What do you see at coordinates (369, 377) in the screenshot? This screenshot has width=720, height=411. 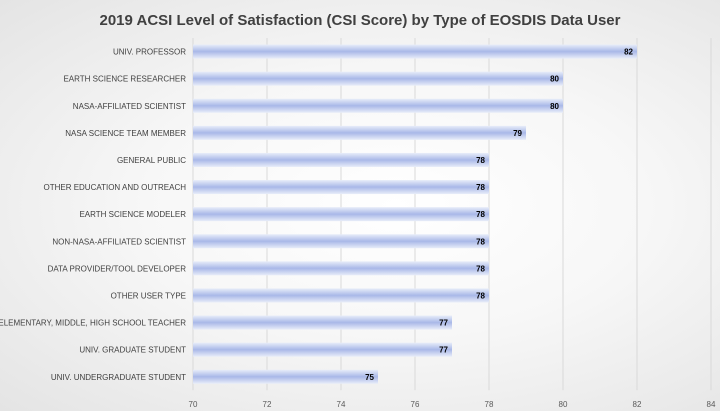 I see `data-label-12: 75` at bounding box center [369, 377].